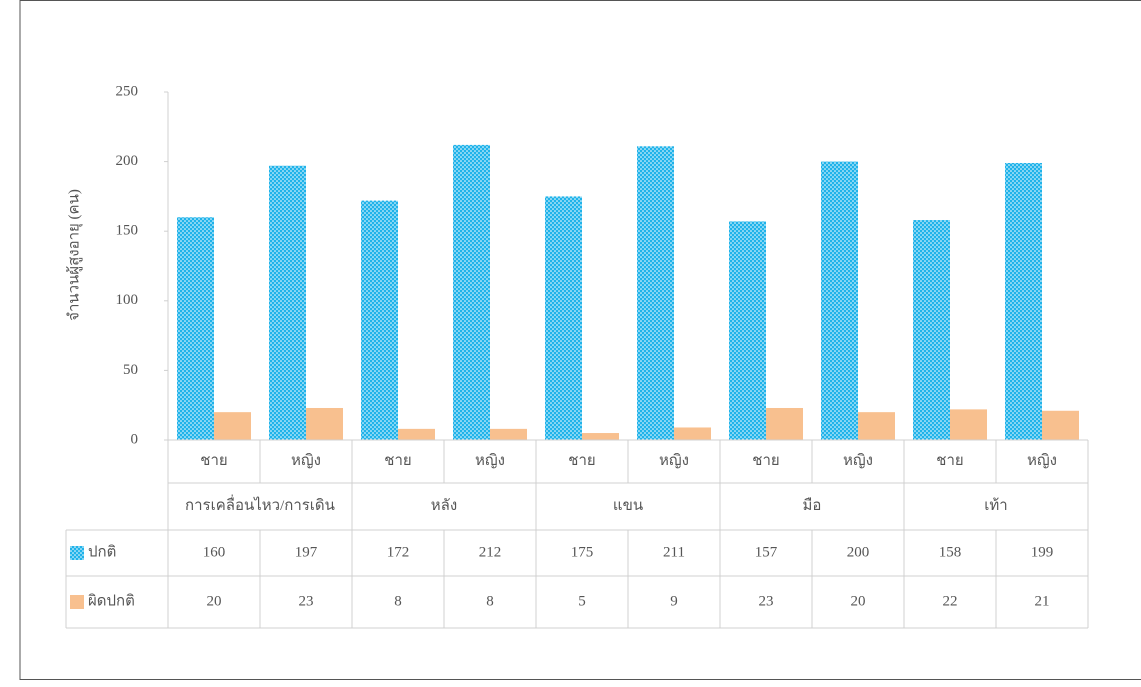 The image size is (1141, 687). I want to click on group-label: หลัง, so click(444, 506).